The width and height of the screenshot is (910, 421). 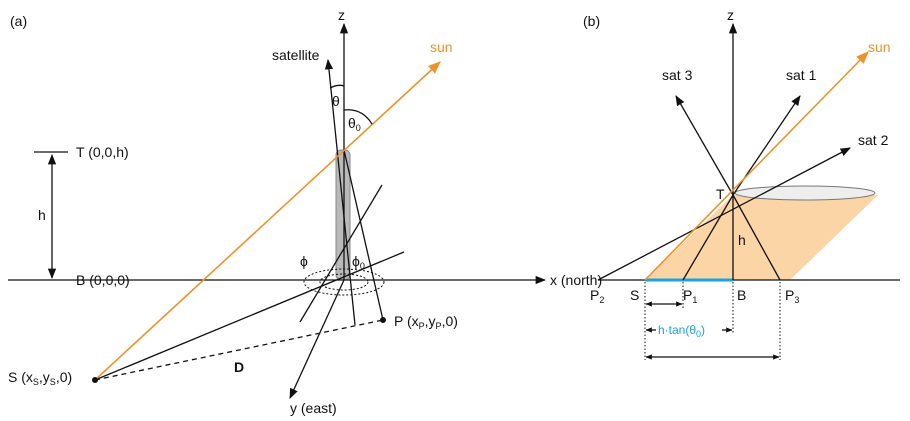 I want to click on guides, so click(x=712, y=321).